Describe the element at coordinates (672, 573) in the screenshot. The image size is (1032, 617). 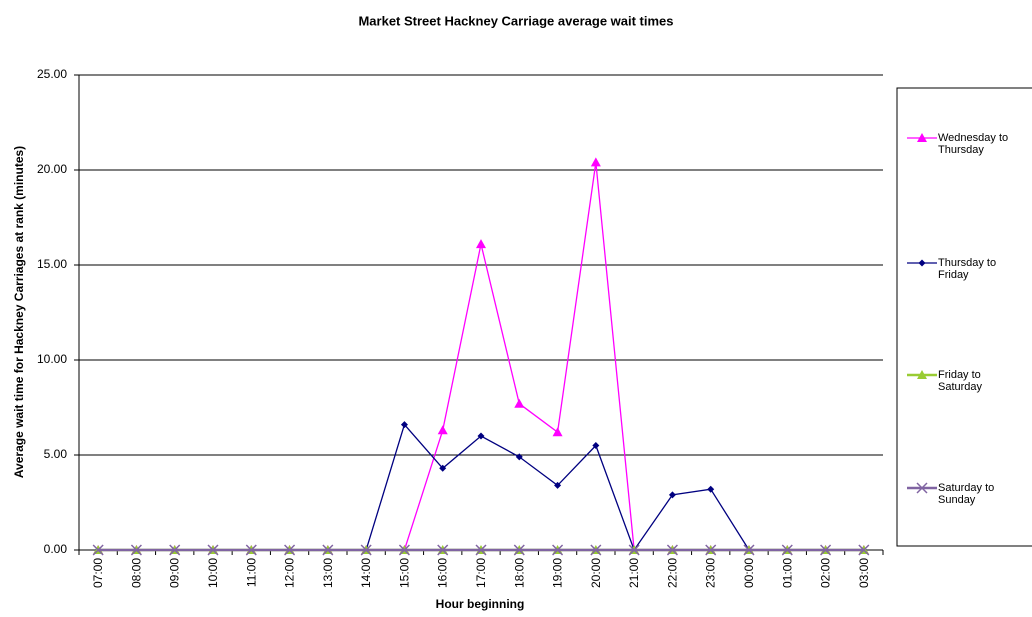
I see `x-tick-label: 22:00` at that location.